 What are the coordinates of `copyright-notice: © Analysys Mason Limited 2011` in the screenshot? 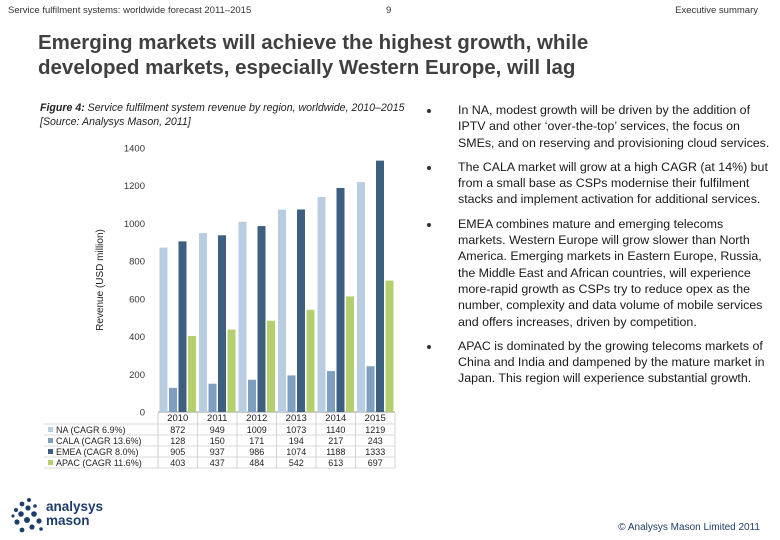 It's located at (689, 527).